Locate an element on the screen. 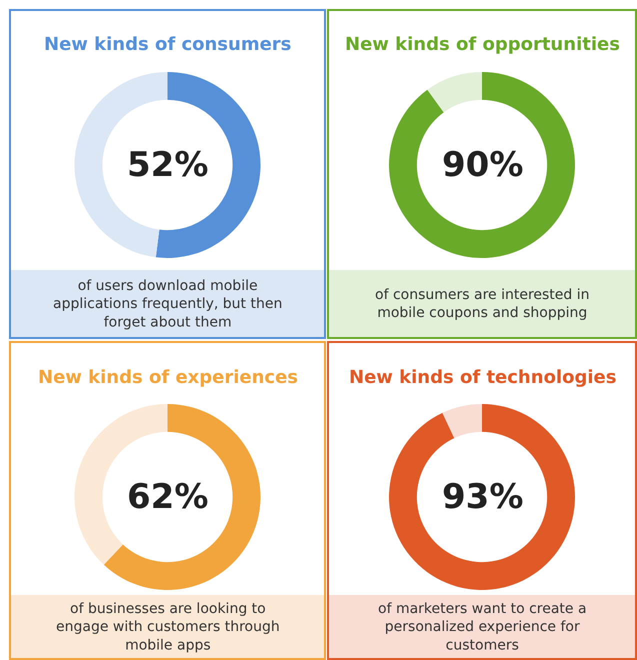  chart-title: New kinds of technologies is located at coordinates (482, 377).